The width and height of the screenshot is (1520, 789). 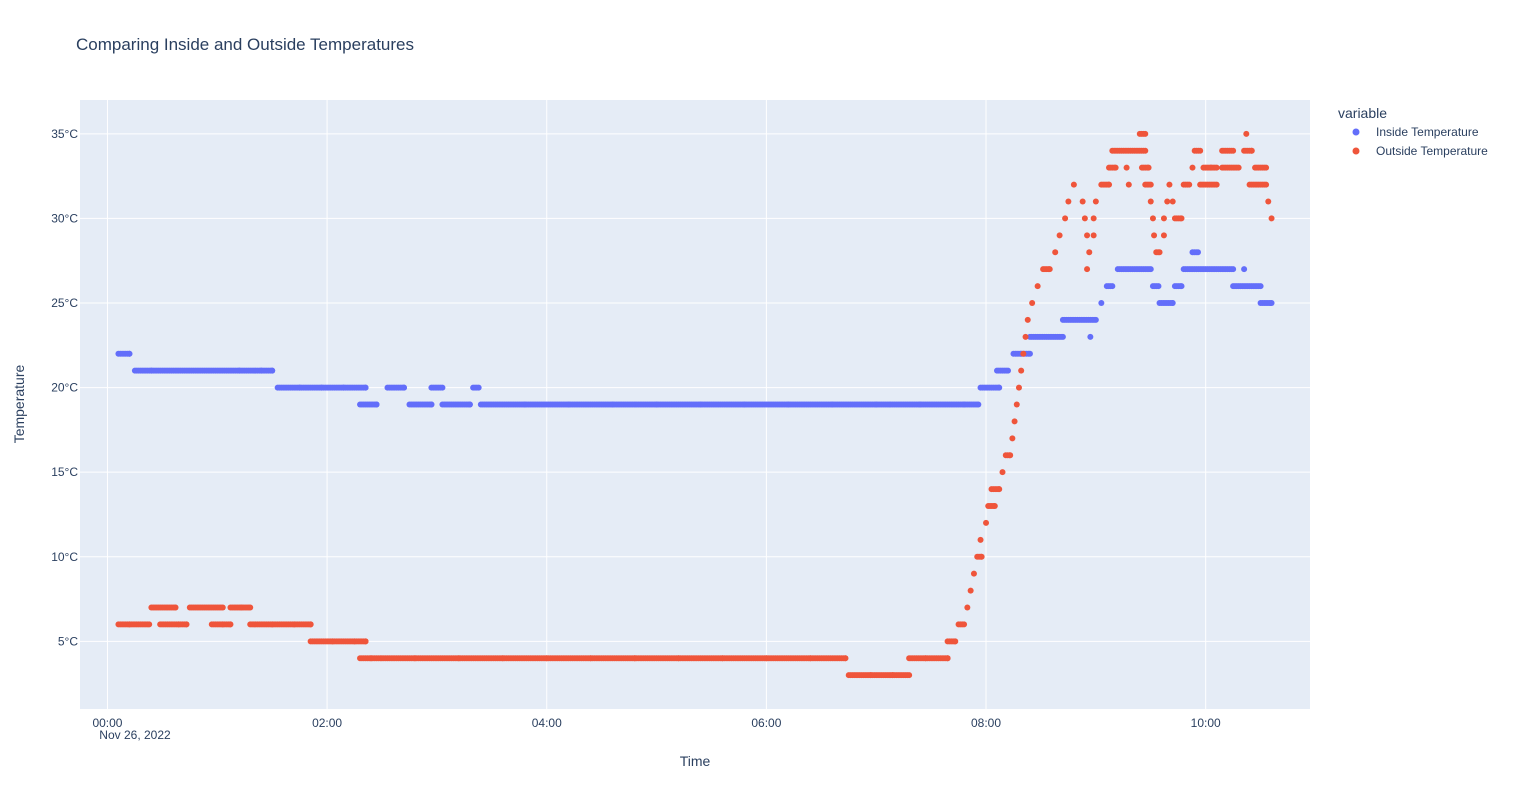 I want to click on y-tick-label: 30°C, so click(x=64, y=218).